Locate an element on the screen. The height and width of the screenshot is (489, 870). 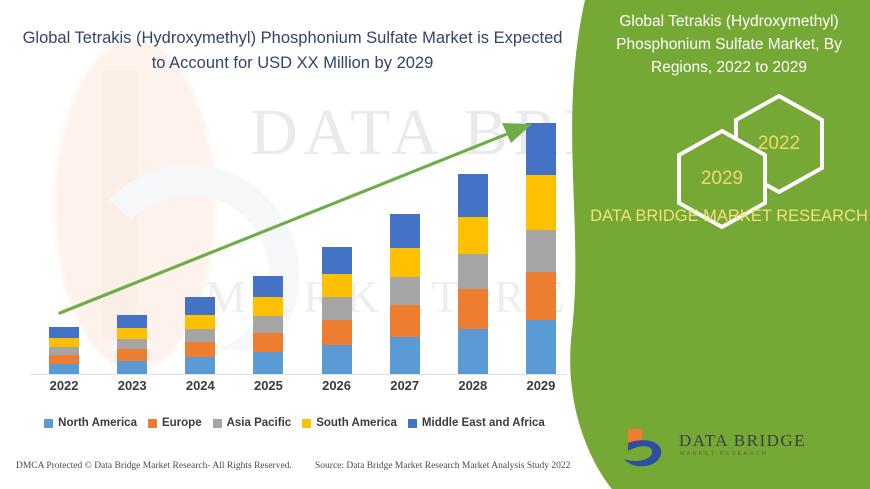
legend-item: Asia Pacific is located at coordinates (252, 423).